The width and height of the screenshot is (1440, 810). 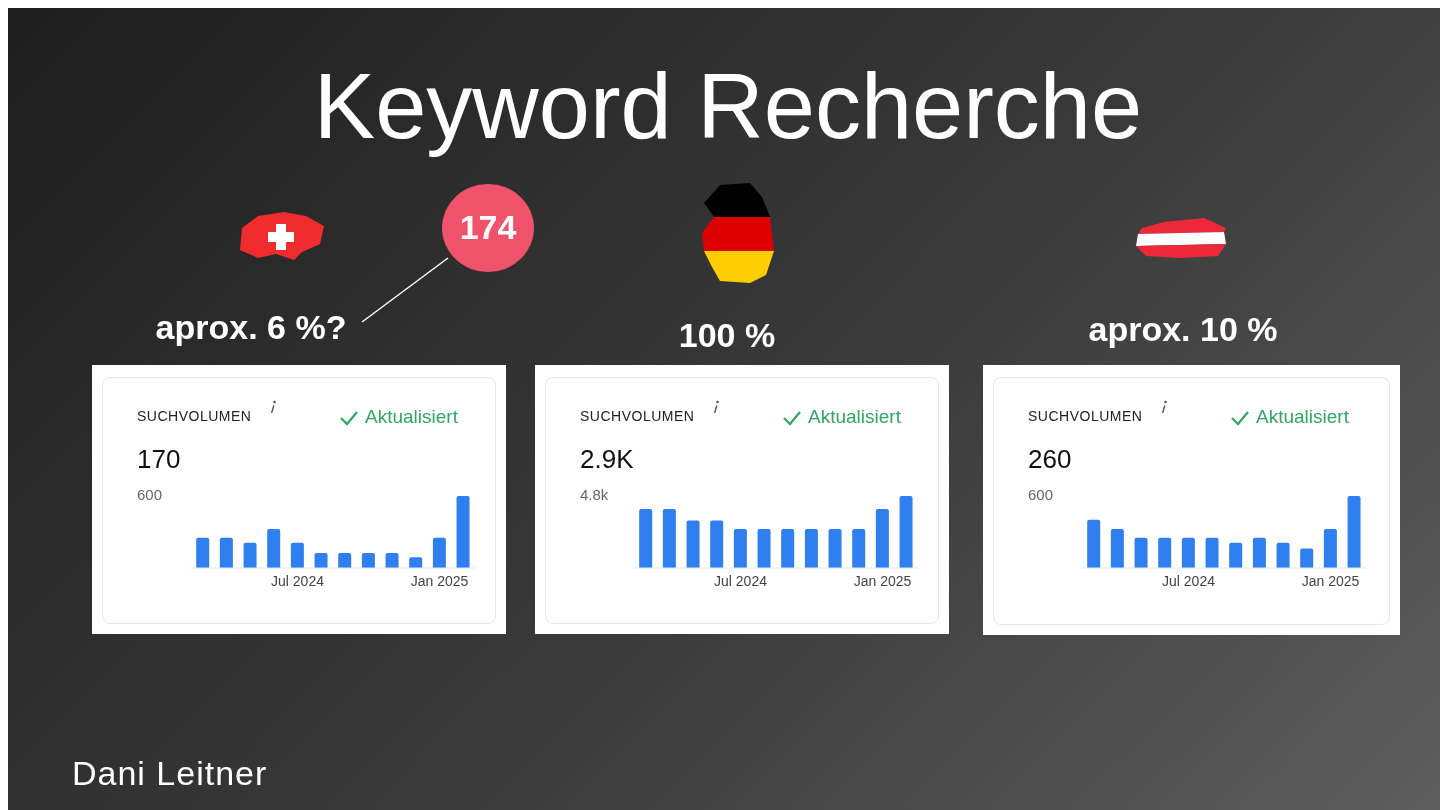 What do you see at coordinates (170, 773) in the screenshot?
I see `text: Dani Leitner` at bounding box center [170, 773].